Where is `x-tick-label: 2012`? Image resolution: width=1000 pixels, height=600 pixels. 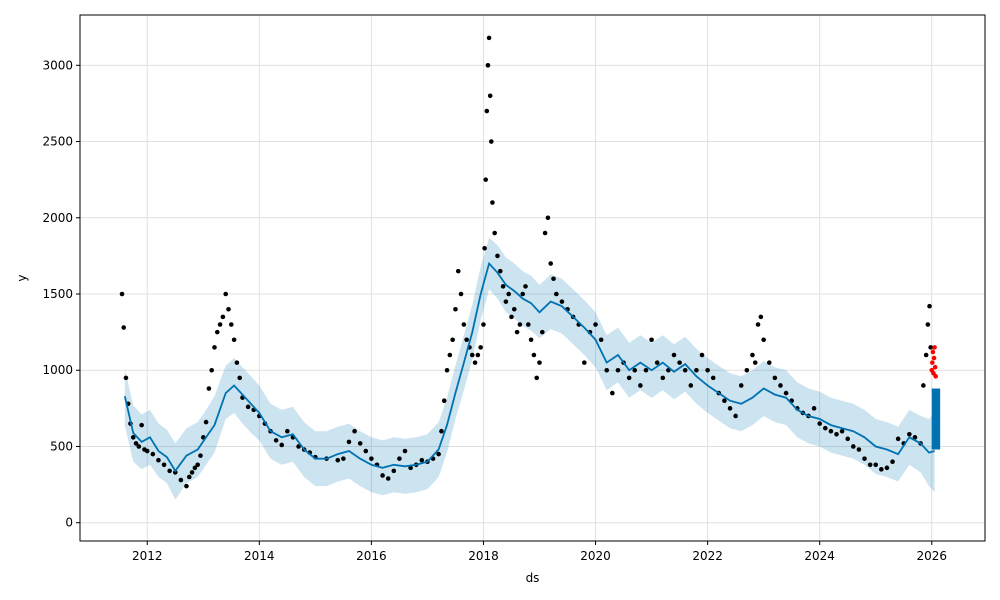 x-tick-label: 2012 is located at coordinates (147, 556).